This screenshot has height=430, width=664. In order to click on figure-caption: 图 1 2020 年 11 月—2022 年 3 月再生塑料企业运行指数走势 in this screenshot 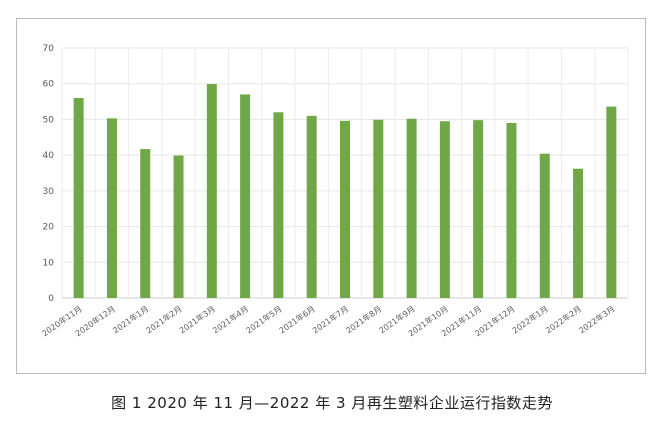, I will do `click(332, 403)`.